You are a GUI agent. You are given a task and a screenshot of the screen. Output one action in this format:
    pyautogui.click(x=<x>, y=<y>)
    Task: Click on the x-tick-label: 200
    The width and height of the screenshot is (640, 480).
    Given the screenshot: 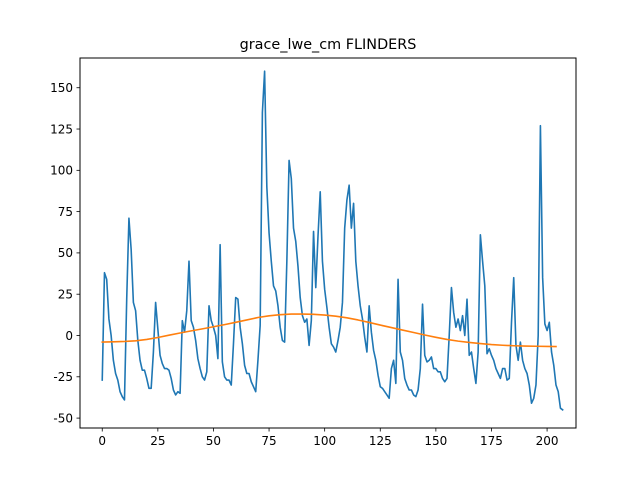 What is the action you would take?
    pyautogui.click(x=547, y=441)
    